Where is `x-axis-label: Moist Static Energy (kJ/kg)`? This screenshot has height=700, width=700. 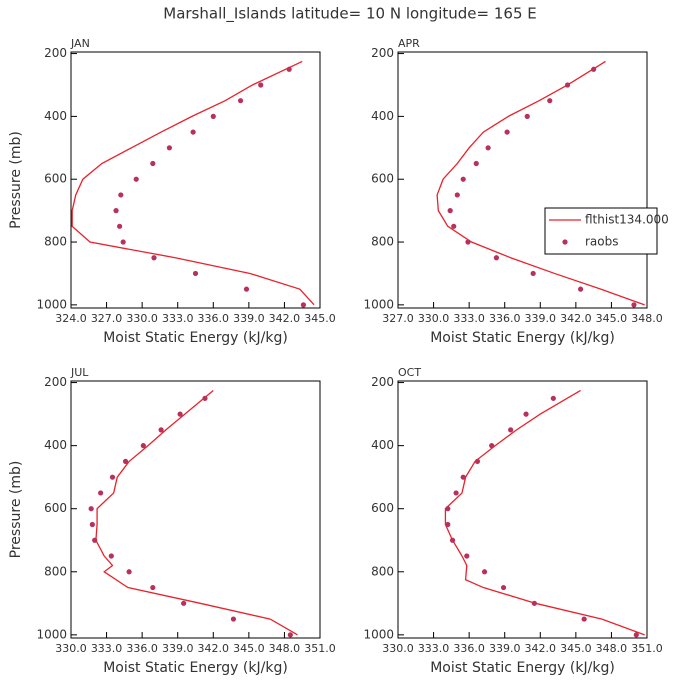 x-axis-label: Moist Static Energy (kJ/kg) is located at coordinates (522, 668).